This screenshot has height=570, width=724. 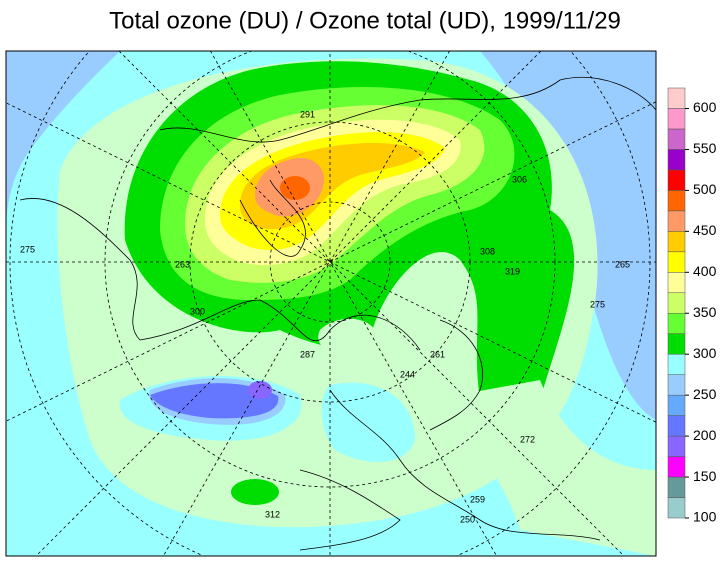 I want to click on colorbar-label: 350, so click(x=705, y=312).